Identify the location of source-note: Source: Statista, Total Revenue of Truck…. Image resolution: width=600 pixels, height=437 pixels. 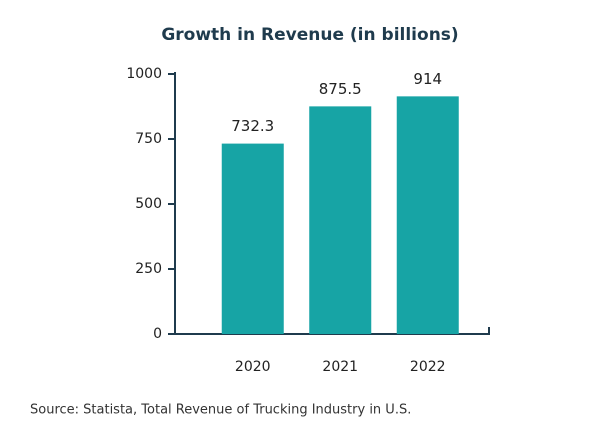
(220, 410).